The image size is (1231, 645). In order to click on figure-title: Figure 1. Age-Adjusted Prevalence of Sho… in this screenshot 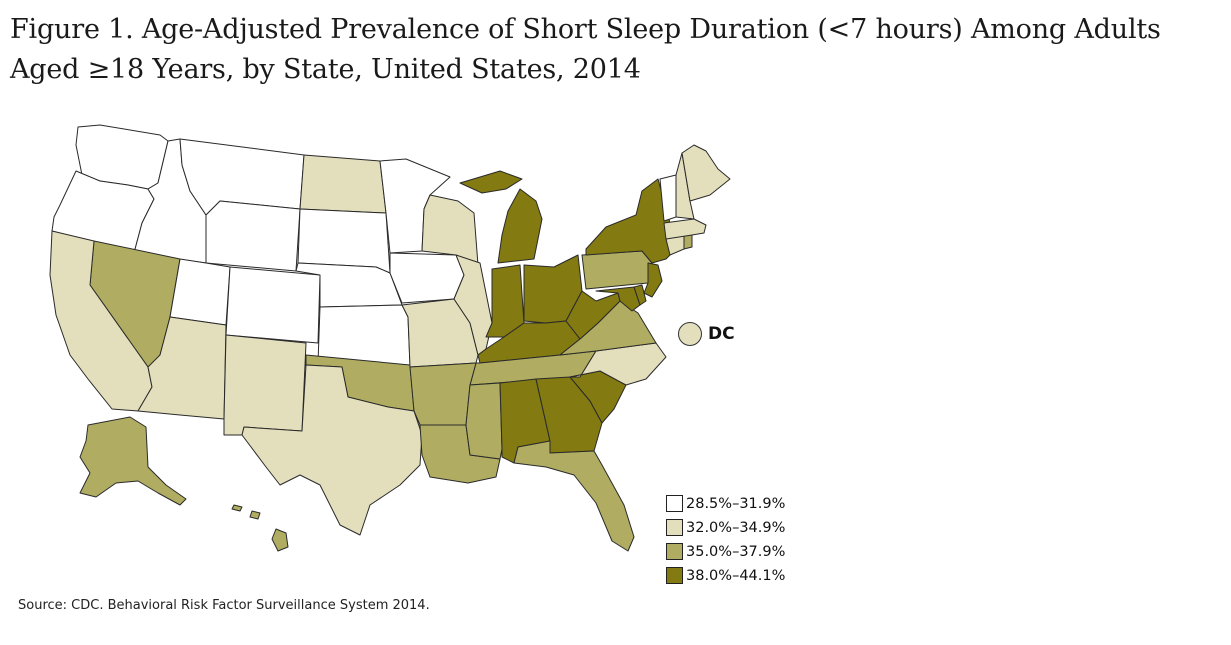, I will do `click(617, 50)`.